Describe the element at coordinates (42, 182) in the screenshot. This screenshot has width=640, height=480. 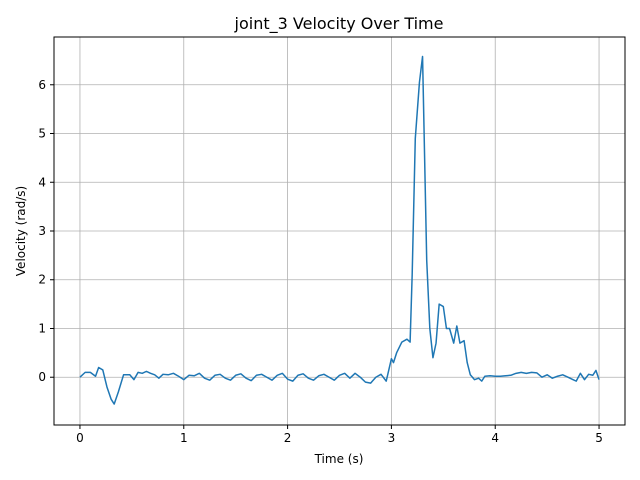
I see `y-tick-label: 4` at that location.